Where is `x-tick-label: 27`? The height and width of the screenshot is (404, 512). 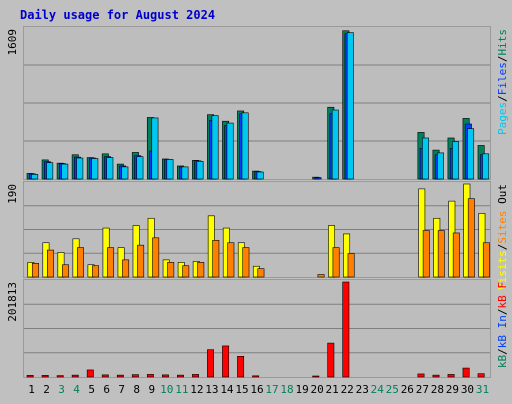 x-tick-label: 27 is located at coordinates (422, 389).